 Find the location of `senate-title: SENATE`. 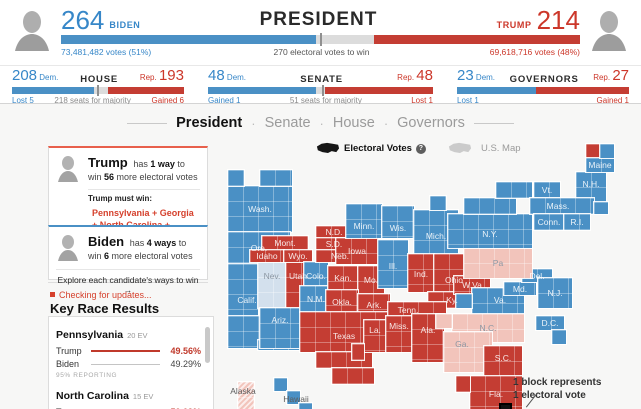

senate-title: SENATE is located at coordinates (321, 79).